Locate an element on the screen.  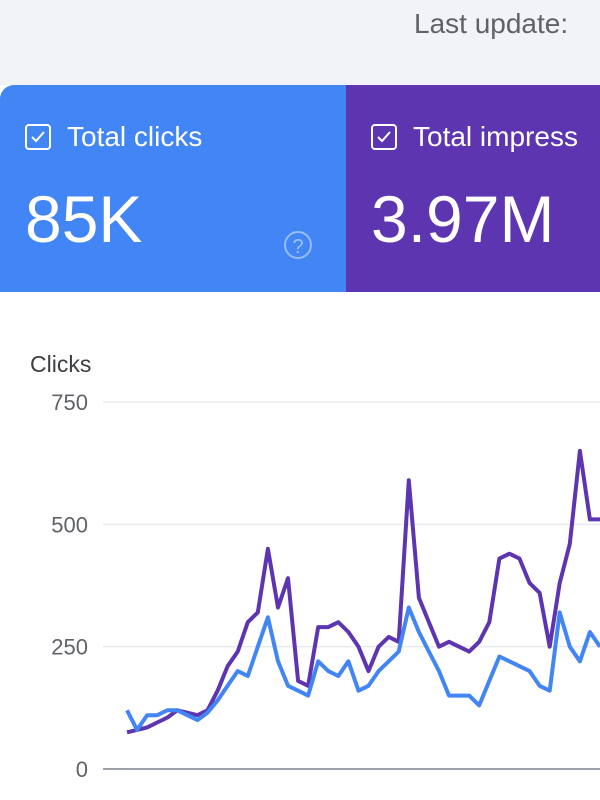
total-clicks-value: 85K is located at coordinates (84, 219).